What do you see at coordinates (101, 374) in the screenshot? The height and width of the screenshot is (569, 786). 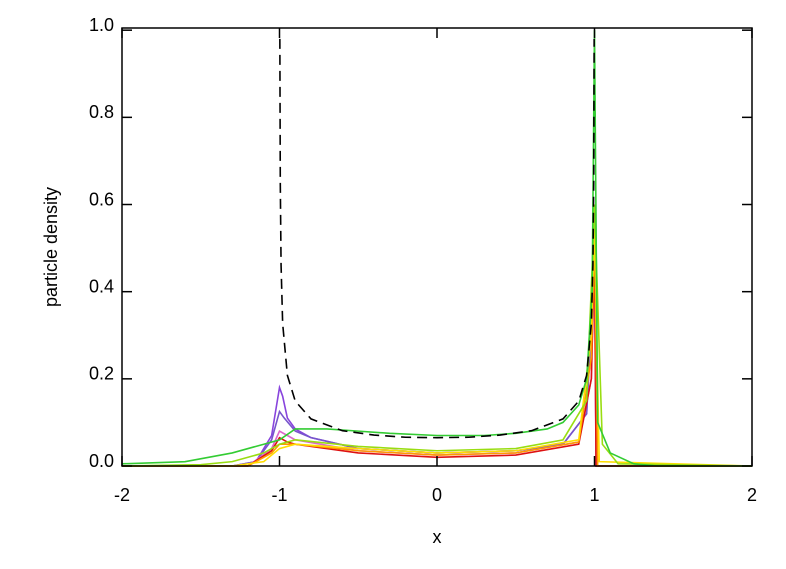 I see `y-tick-label: 0.2` at bounding box center [101, 374].